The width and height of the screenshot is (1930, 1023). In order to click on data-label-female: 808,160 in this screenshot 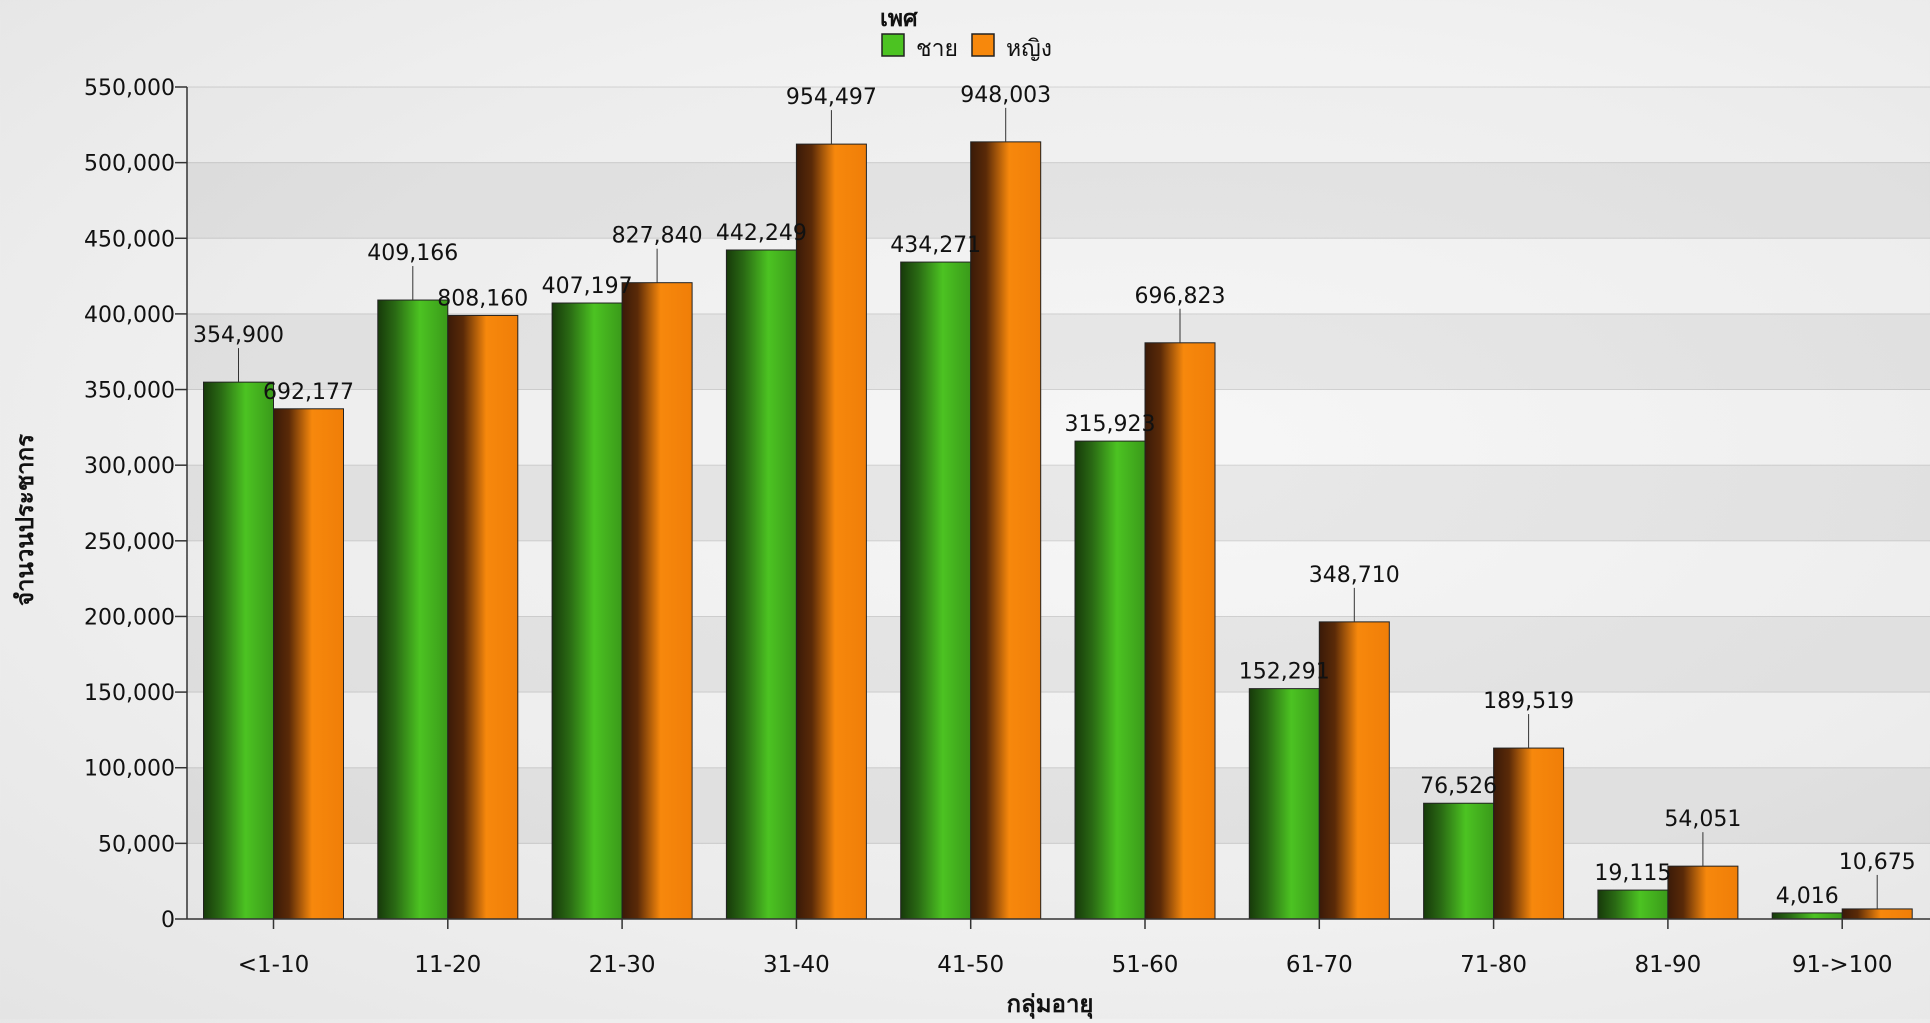, I will do `click(482, 298)`.